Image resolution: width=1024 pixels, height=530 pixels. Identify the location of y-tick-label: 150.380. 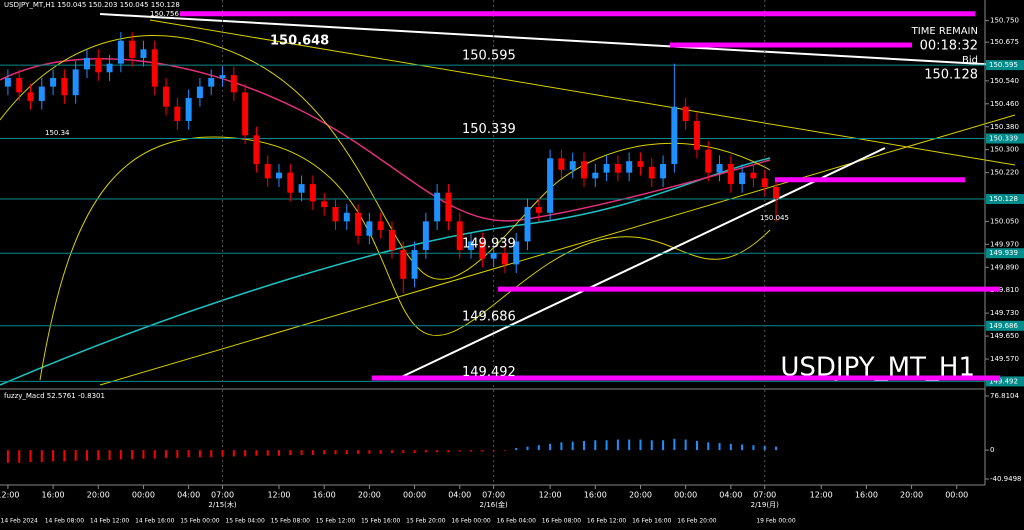
(1004, 127).